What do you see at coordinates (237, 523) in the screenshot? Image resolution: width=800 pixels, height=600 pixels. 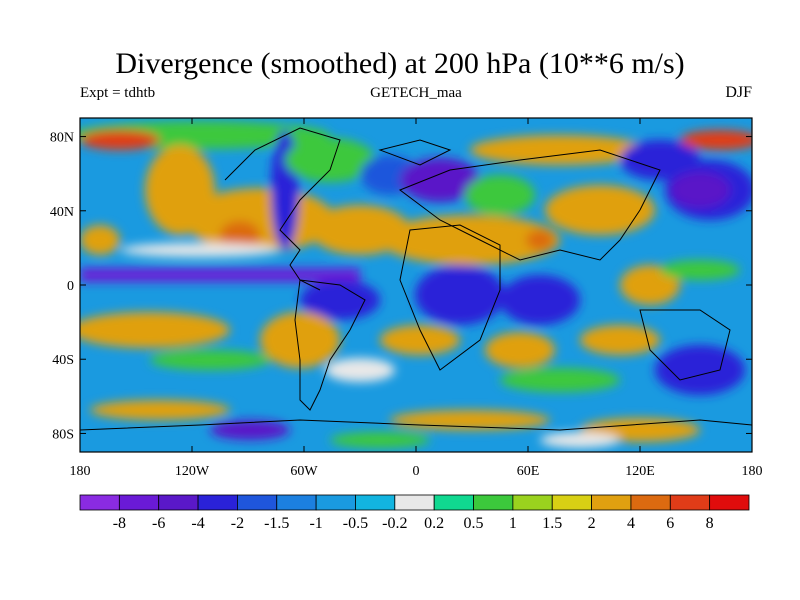 I see `colorbar-label: -2` at bounding box center [237, 523].